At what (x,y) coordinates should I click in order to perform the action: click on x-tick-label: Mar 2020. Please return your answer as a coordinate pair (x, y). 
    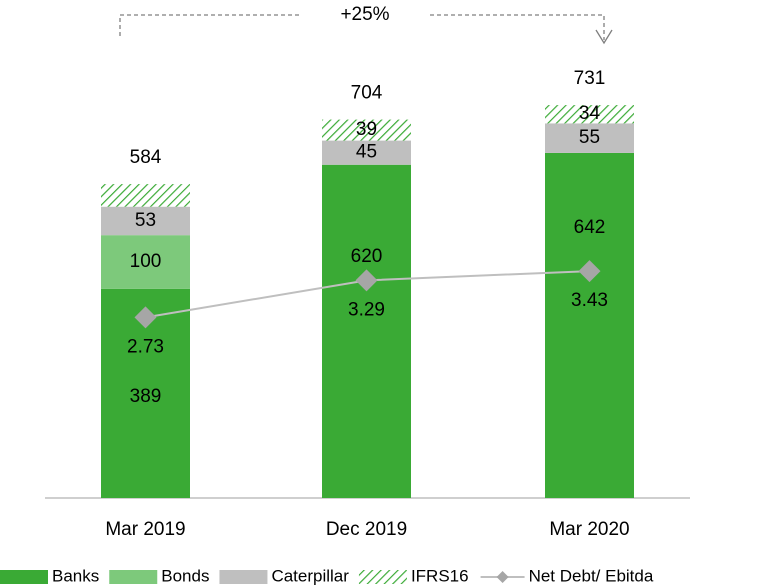
    Looking at the image, I should click on (589, 529).